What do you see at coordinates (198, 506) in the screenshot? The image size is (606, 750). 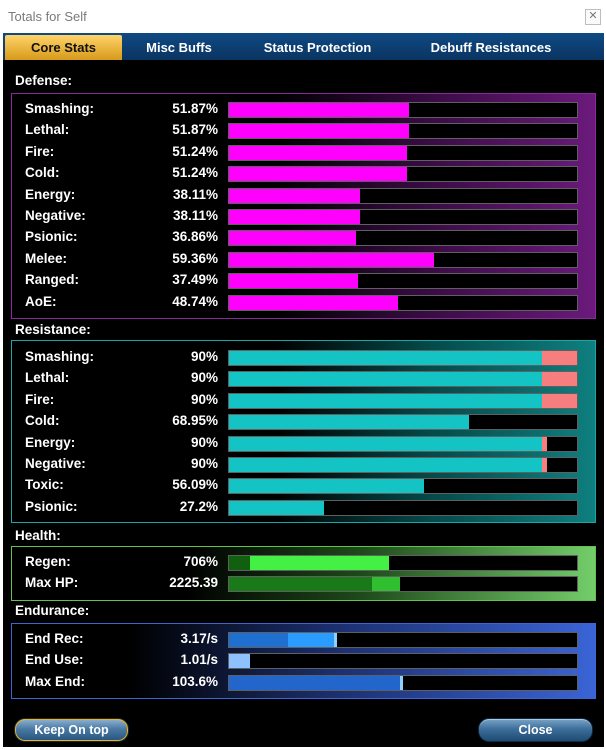 I see `stat-value: 27.2%` at bounding box center [198, 506].